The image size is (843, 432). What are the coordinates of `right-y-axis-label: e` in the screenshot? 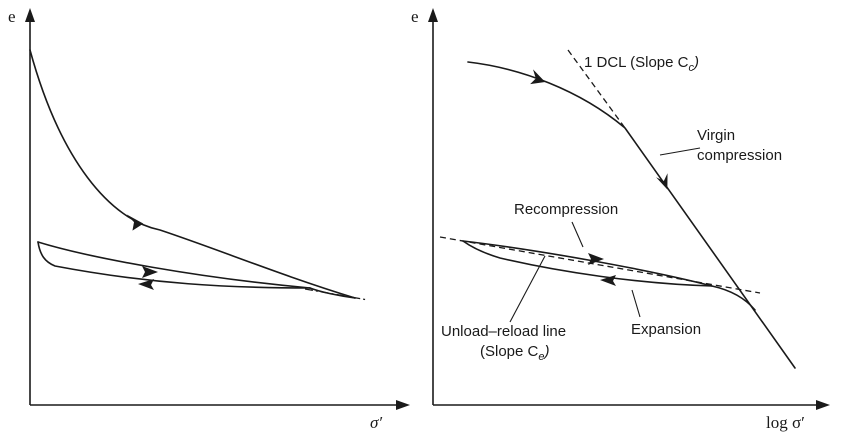 It's located at (415, 16).